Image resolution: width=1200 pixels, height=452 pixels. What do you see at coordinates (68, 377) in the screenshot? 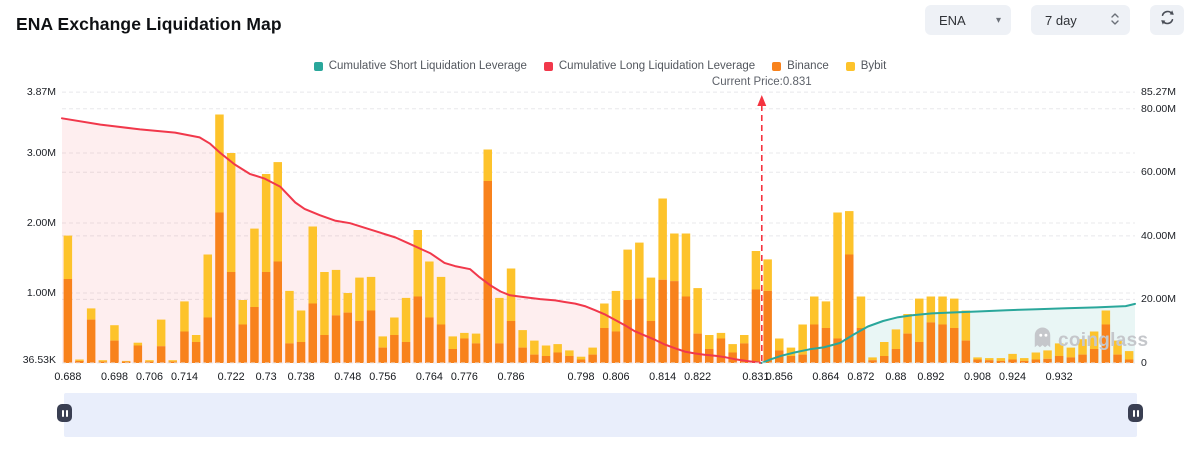
I see `axis-tick-label: 0.688` at bounding box center [68, 377].